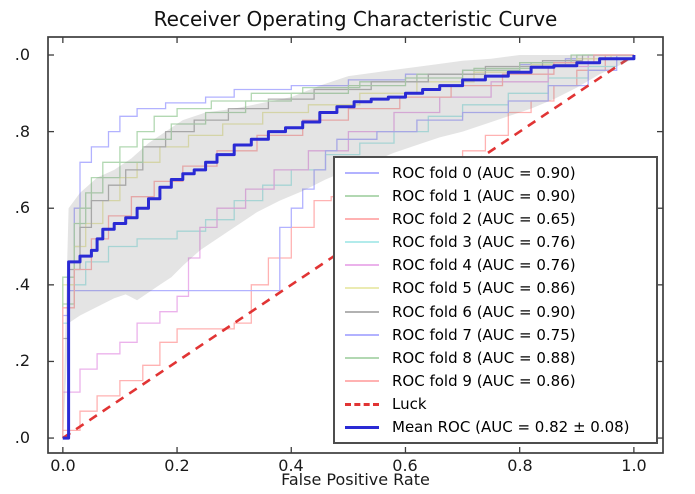 The height and width of the screenshot is (494, 695). What do you see at coordinates (520, 465) in the screenshot?
I see `x-tick-label: 0.8` at bounding box center [520, 465].